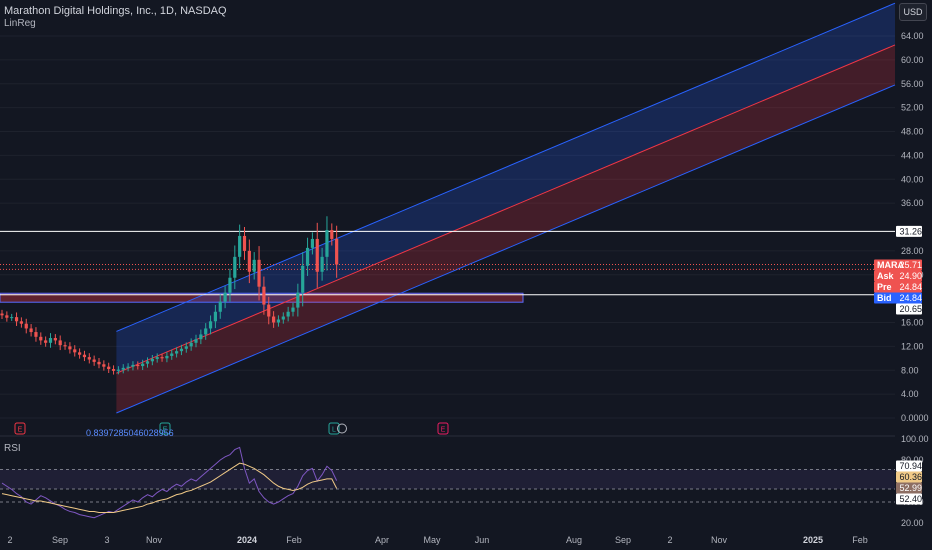 This screenshot has width=932, height=550. I want to click on rsi-band, so click(447, 479).